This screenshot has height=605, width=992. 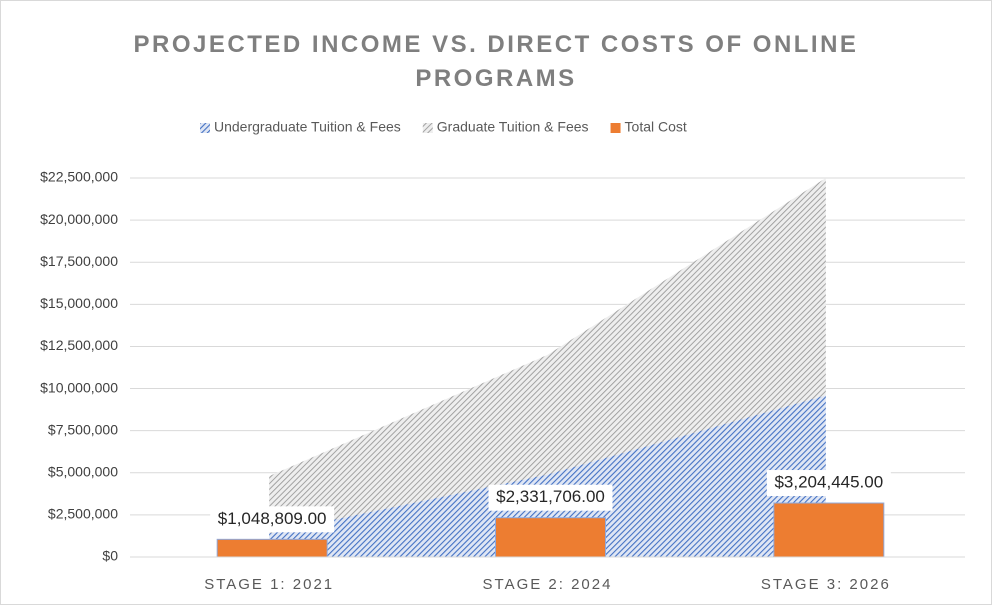 What do you see at coordinates (79, 345) in the screenshot?
I see `y-tick-label: $12,500,000` at bounding box center [79, 345].